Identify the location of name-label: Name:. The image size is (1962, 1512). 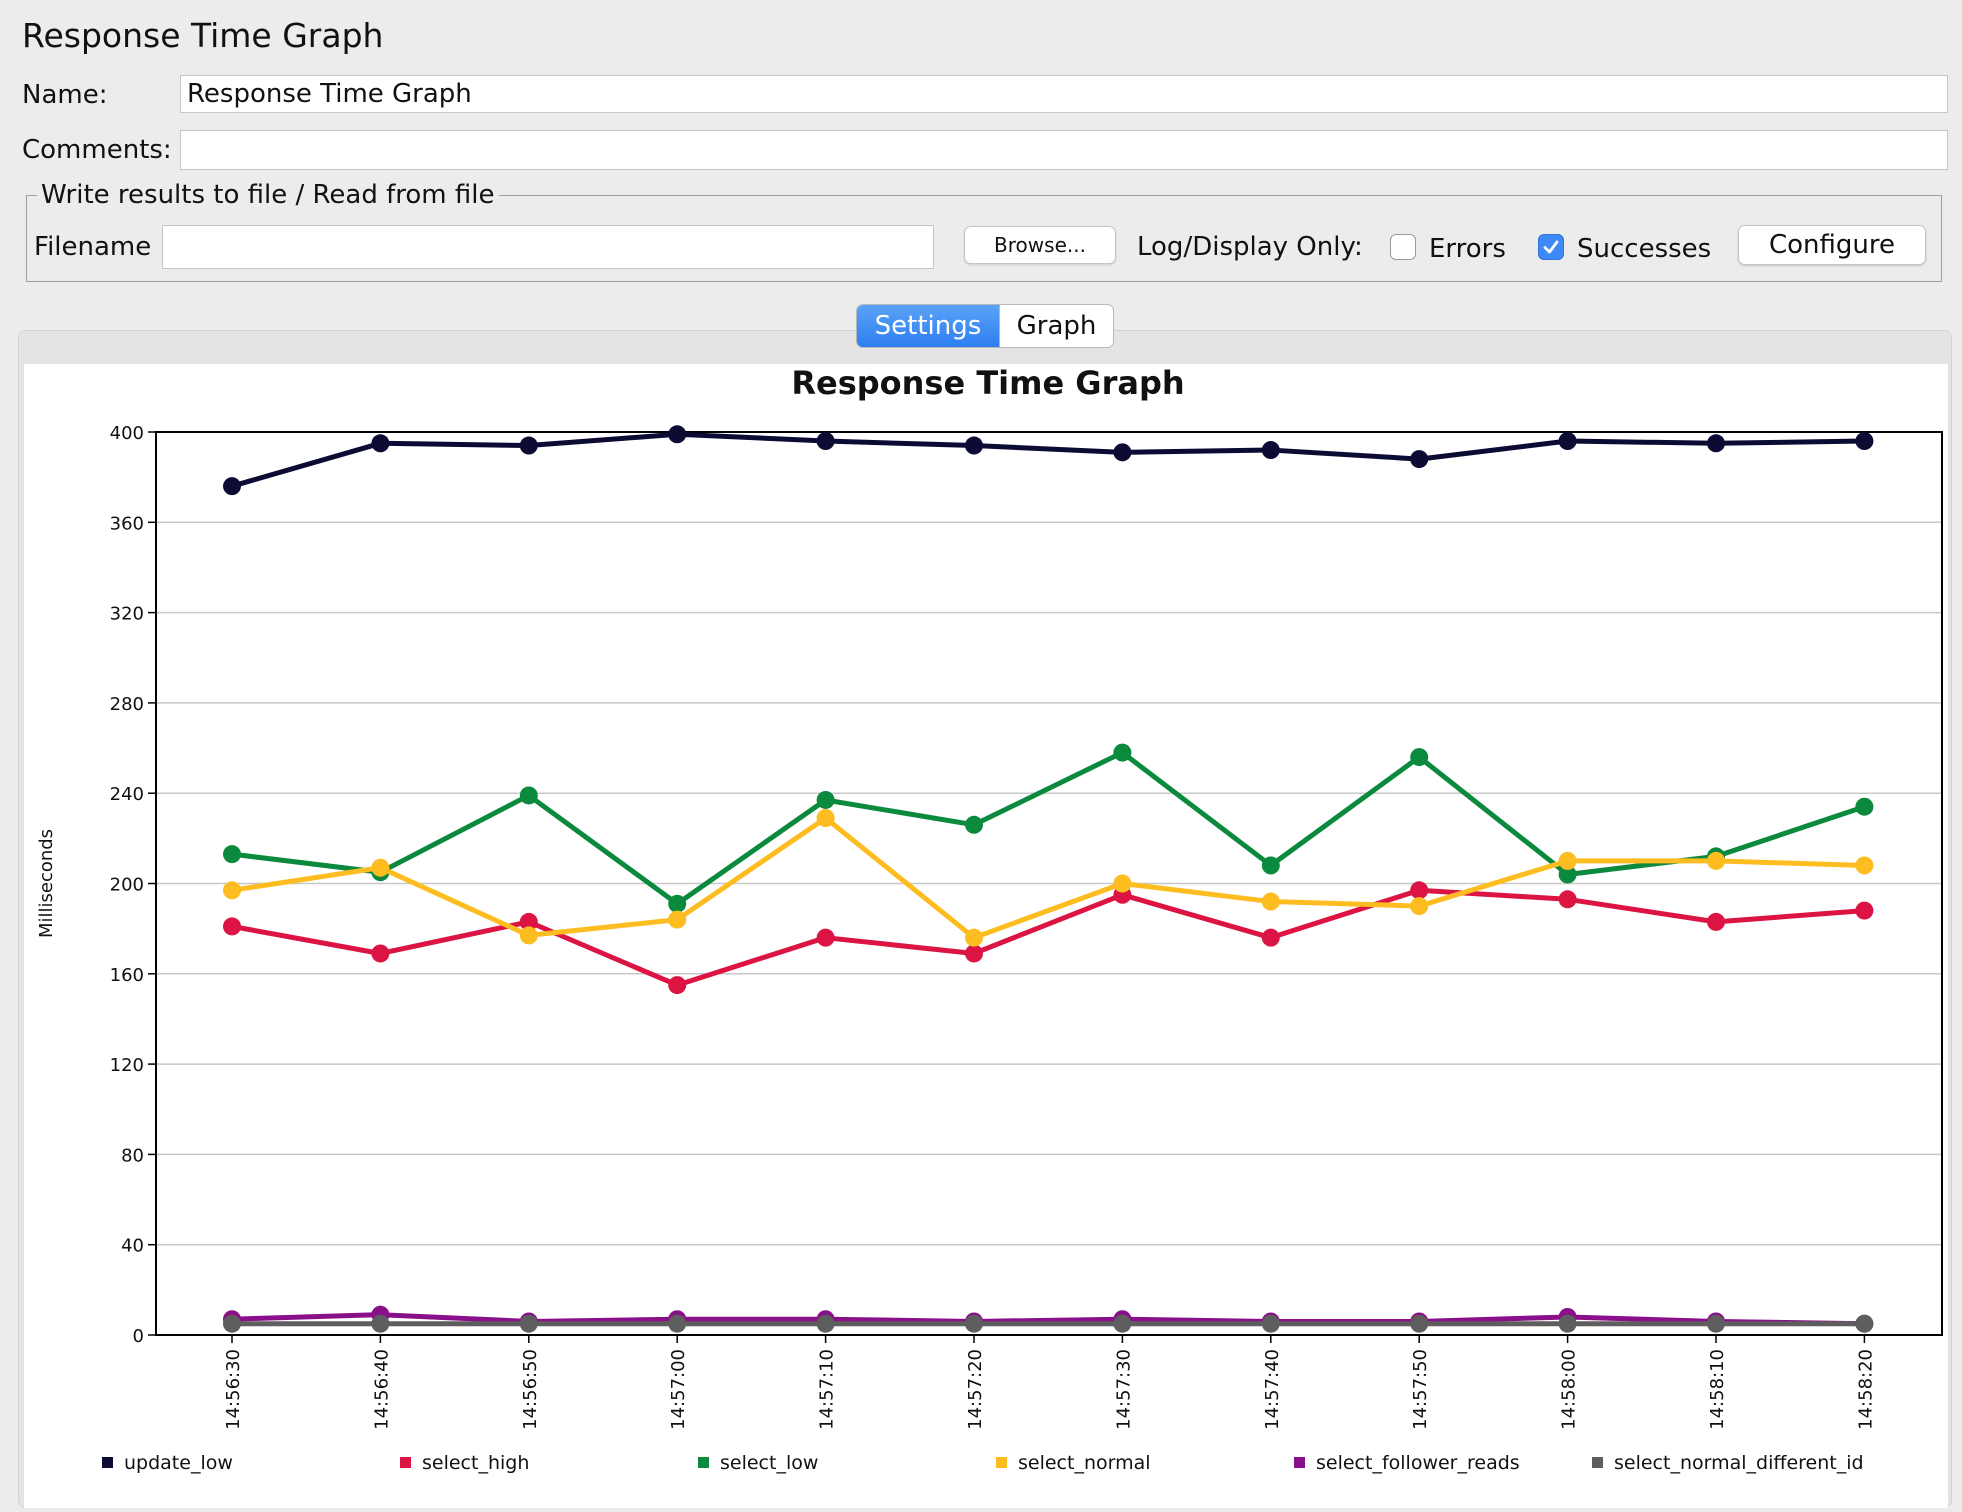
(65, 95).